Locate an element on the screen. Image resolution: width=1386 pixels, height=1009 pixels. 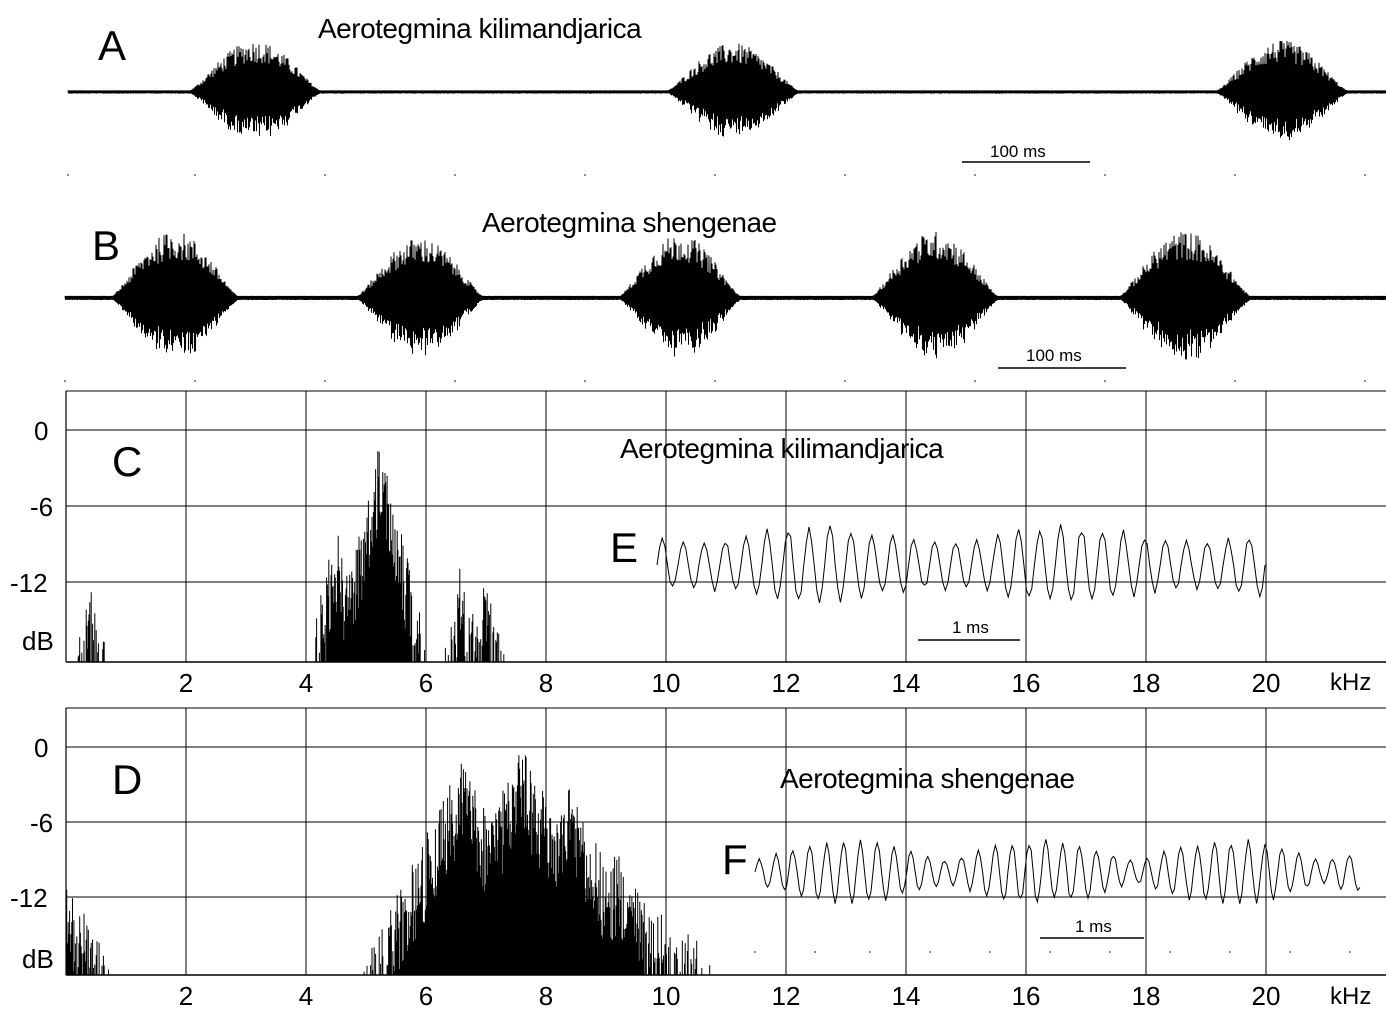
panel-letter-b: B is located at coordinates (106, 245).